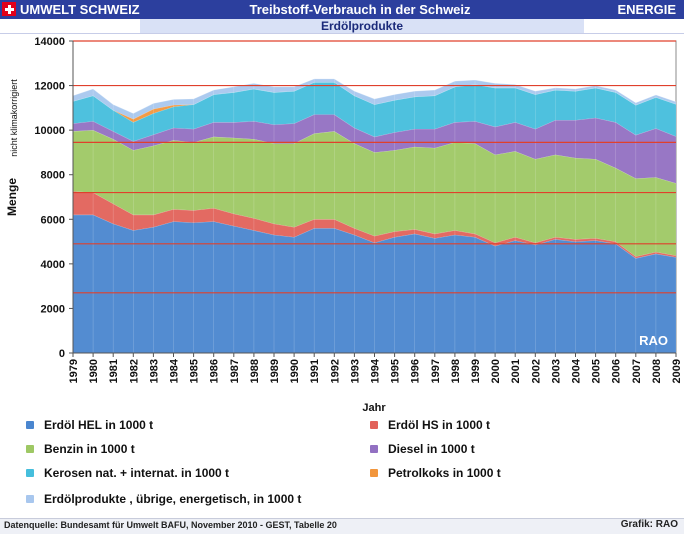 The height and width of the screenshot is (534, 684). I want to click on graphic-credit: Grafik: RAO, so click(649, 524).